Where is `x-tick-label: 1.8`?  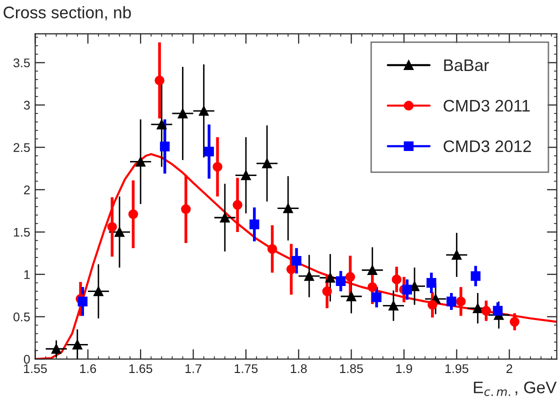
x-tick-label: 1.8 is located at coordinates (298, 369).